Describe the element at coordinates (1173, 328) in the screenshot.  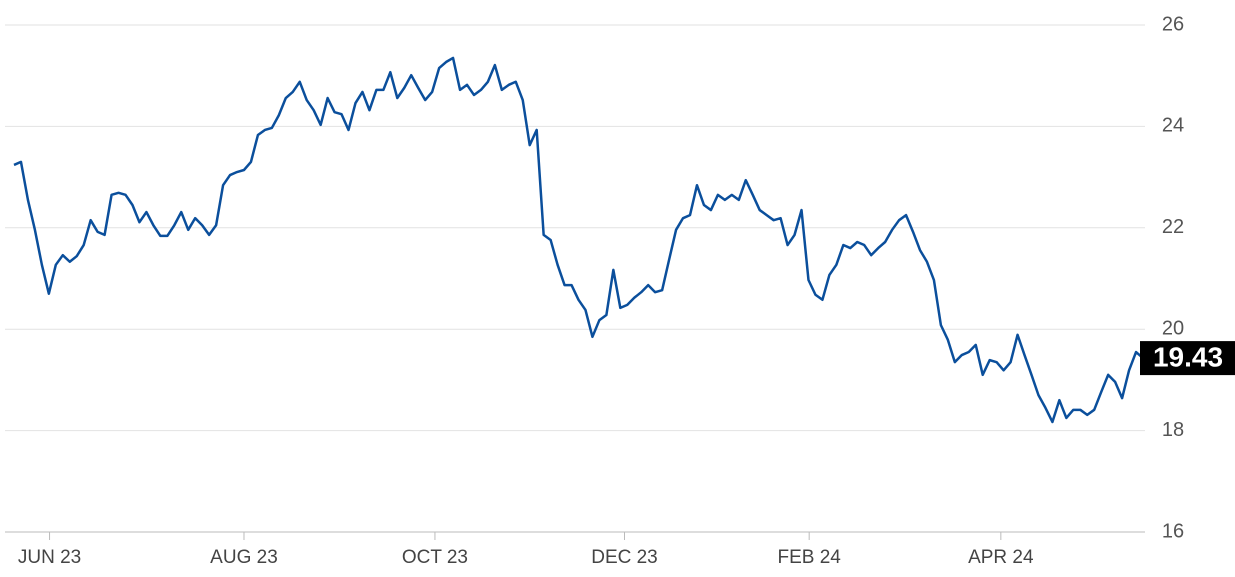
I see `y-tick-label: 20` at that location.